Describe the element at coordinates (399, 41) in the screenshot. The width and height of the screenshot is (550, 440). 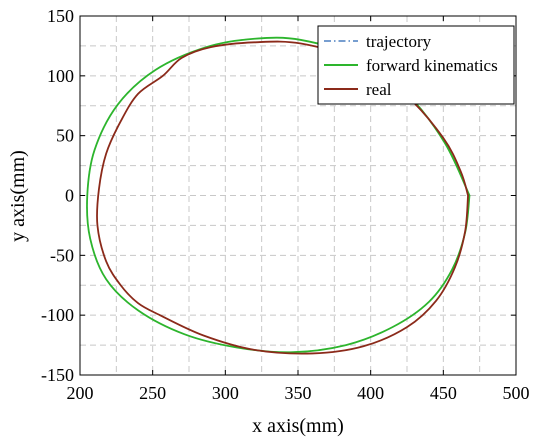
I see `legend-label: trajectory` at that location.